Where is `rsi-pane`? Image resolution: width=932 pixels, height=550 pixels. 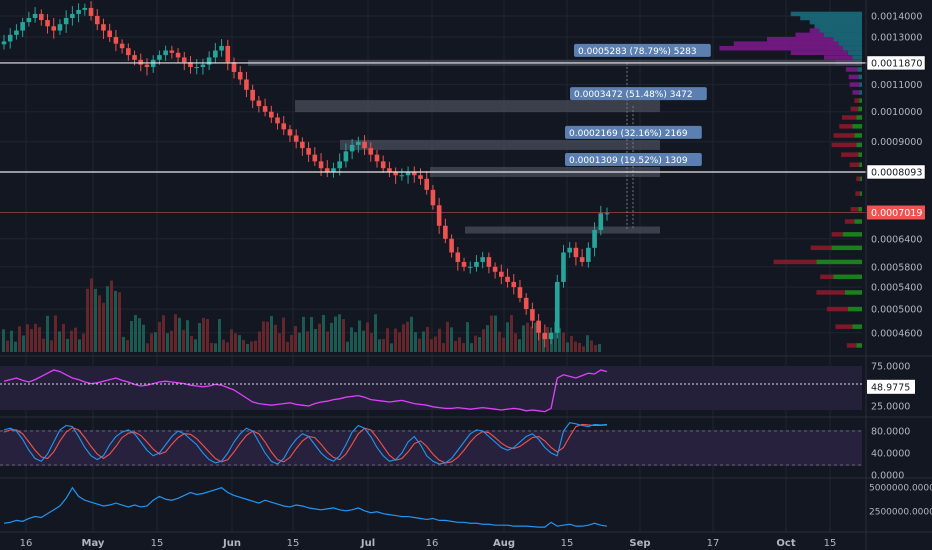
rsi-pane is located at coordinates (466, 384).